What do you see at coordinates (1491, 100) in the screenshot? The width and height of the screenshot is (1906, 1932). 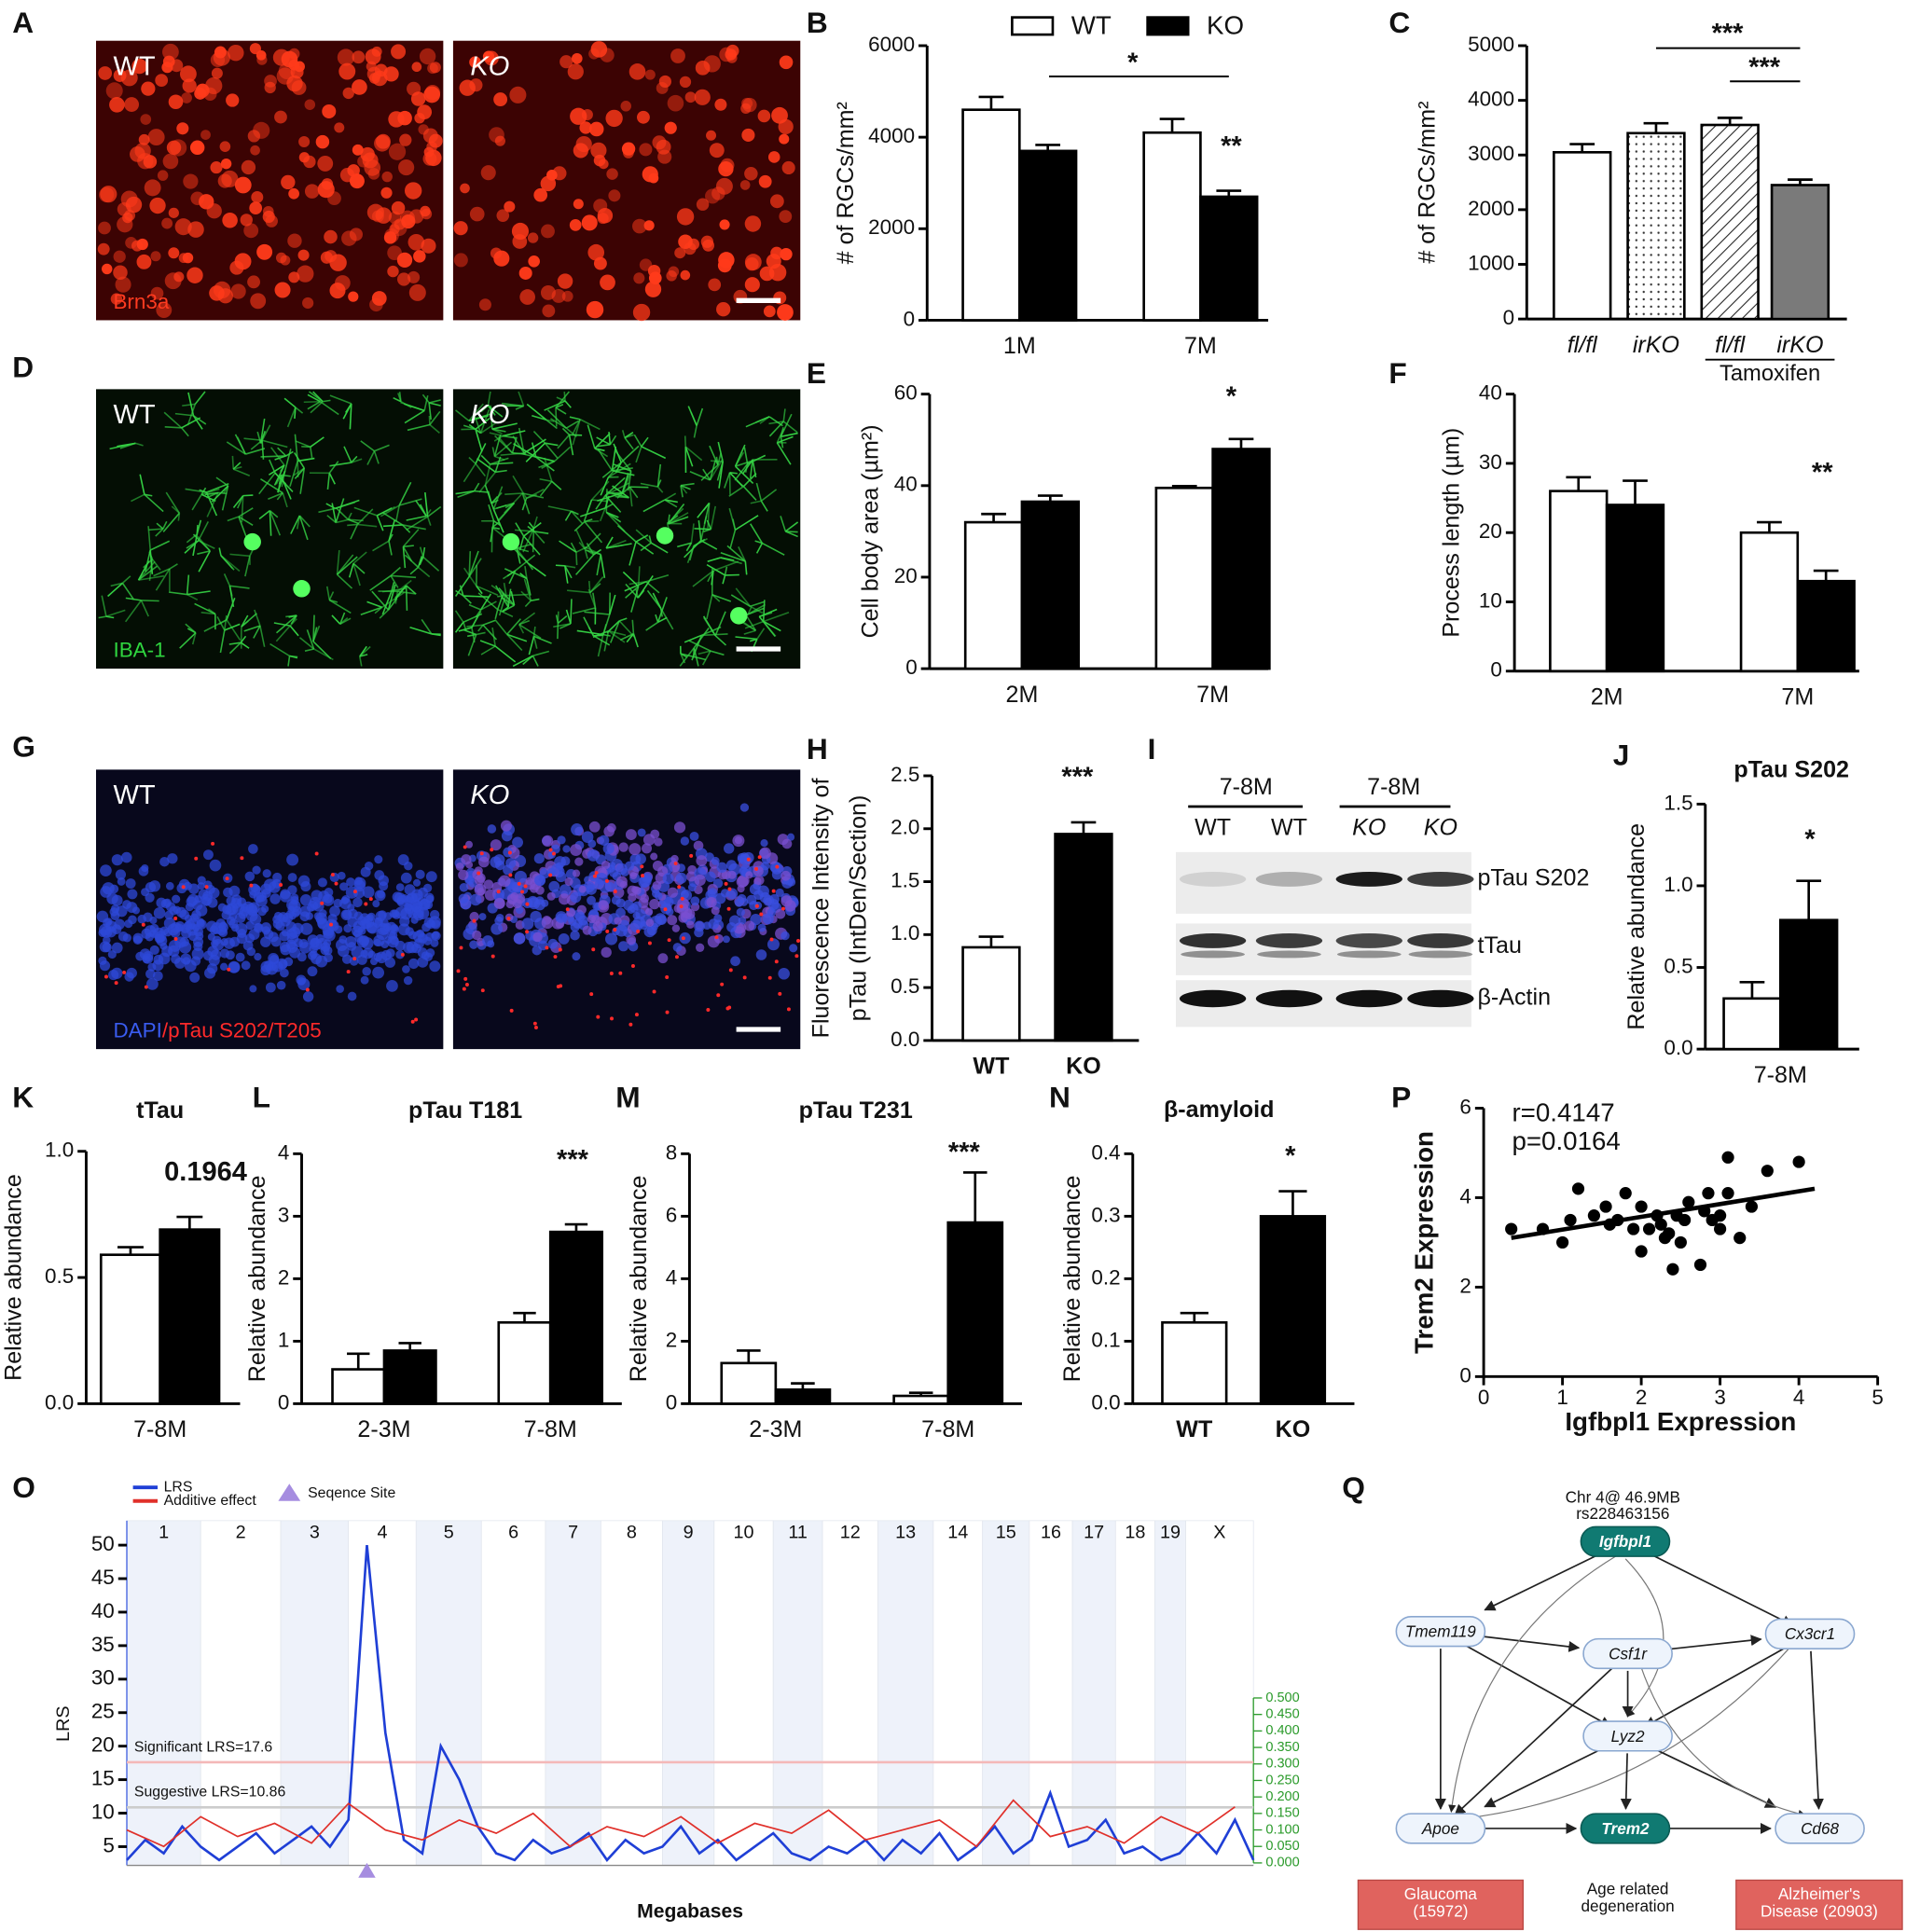 I see `y-tick-label: 4000` at bounding box center [1491, 100].